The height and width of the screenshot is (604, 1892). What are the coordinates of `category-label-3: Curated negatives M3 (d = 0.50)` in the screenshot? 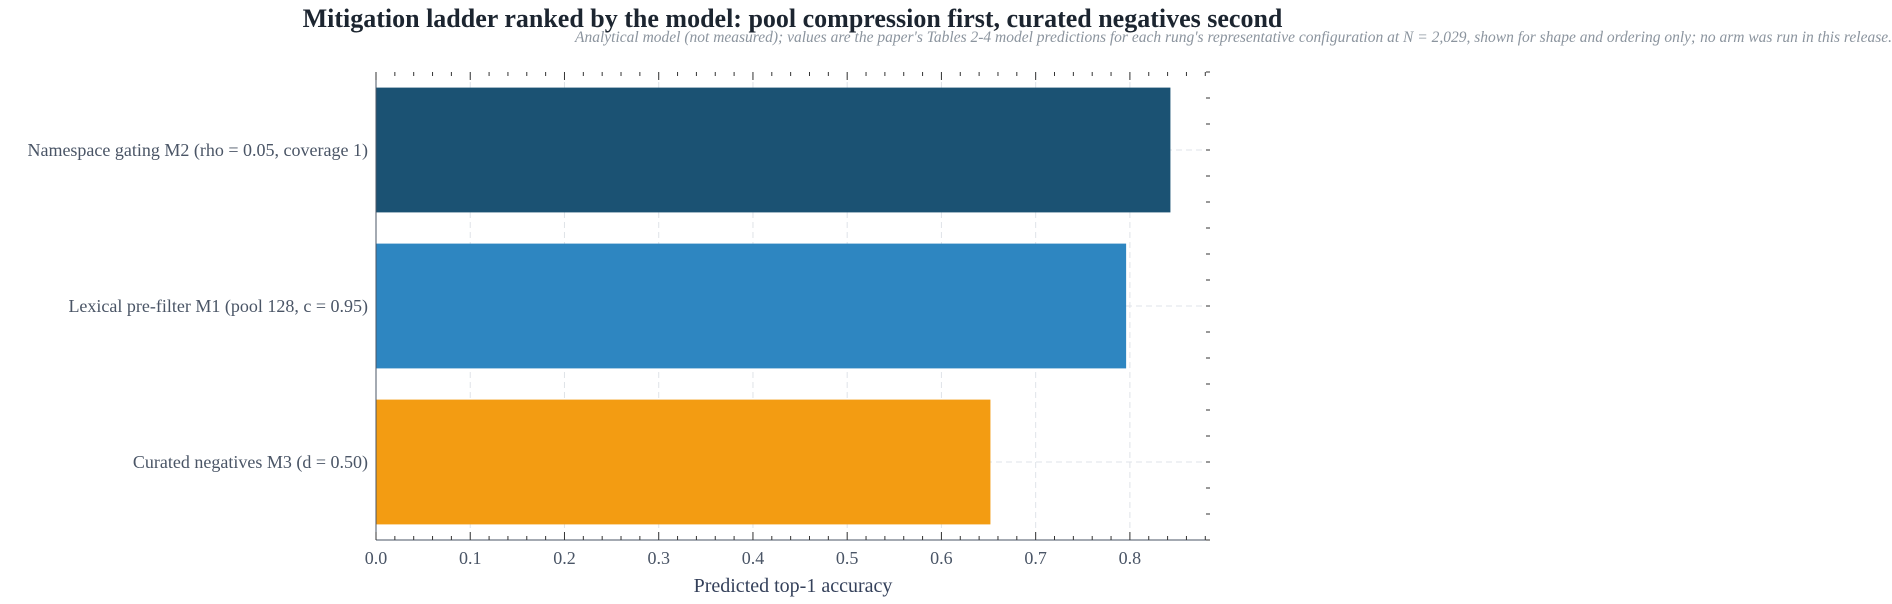 It's located at (250, 462).